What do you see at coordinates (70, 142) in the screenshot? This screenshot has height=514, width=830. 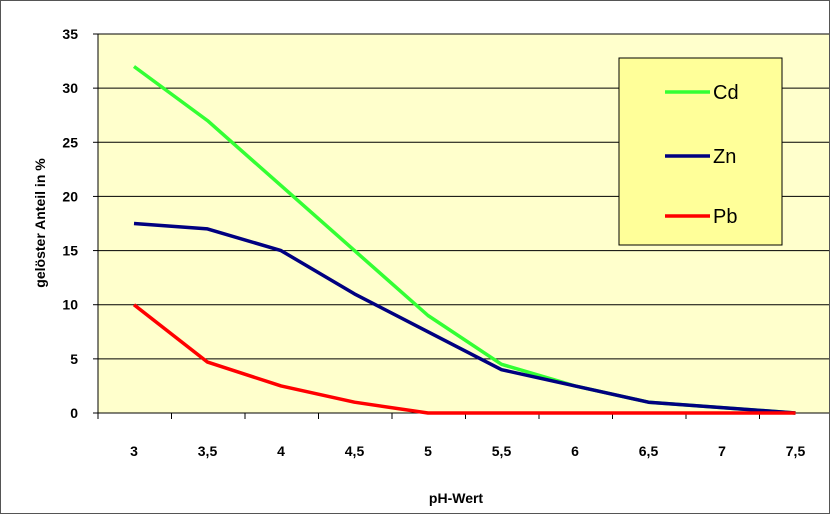 I see `y-tick-label: 25` at bounding box center [70, 142].